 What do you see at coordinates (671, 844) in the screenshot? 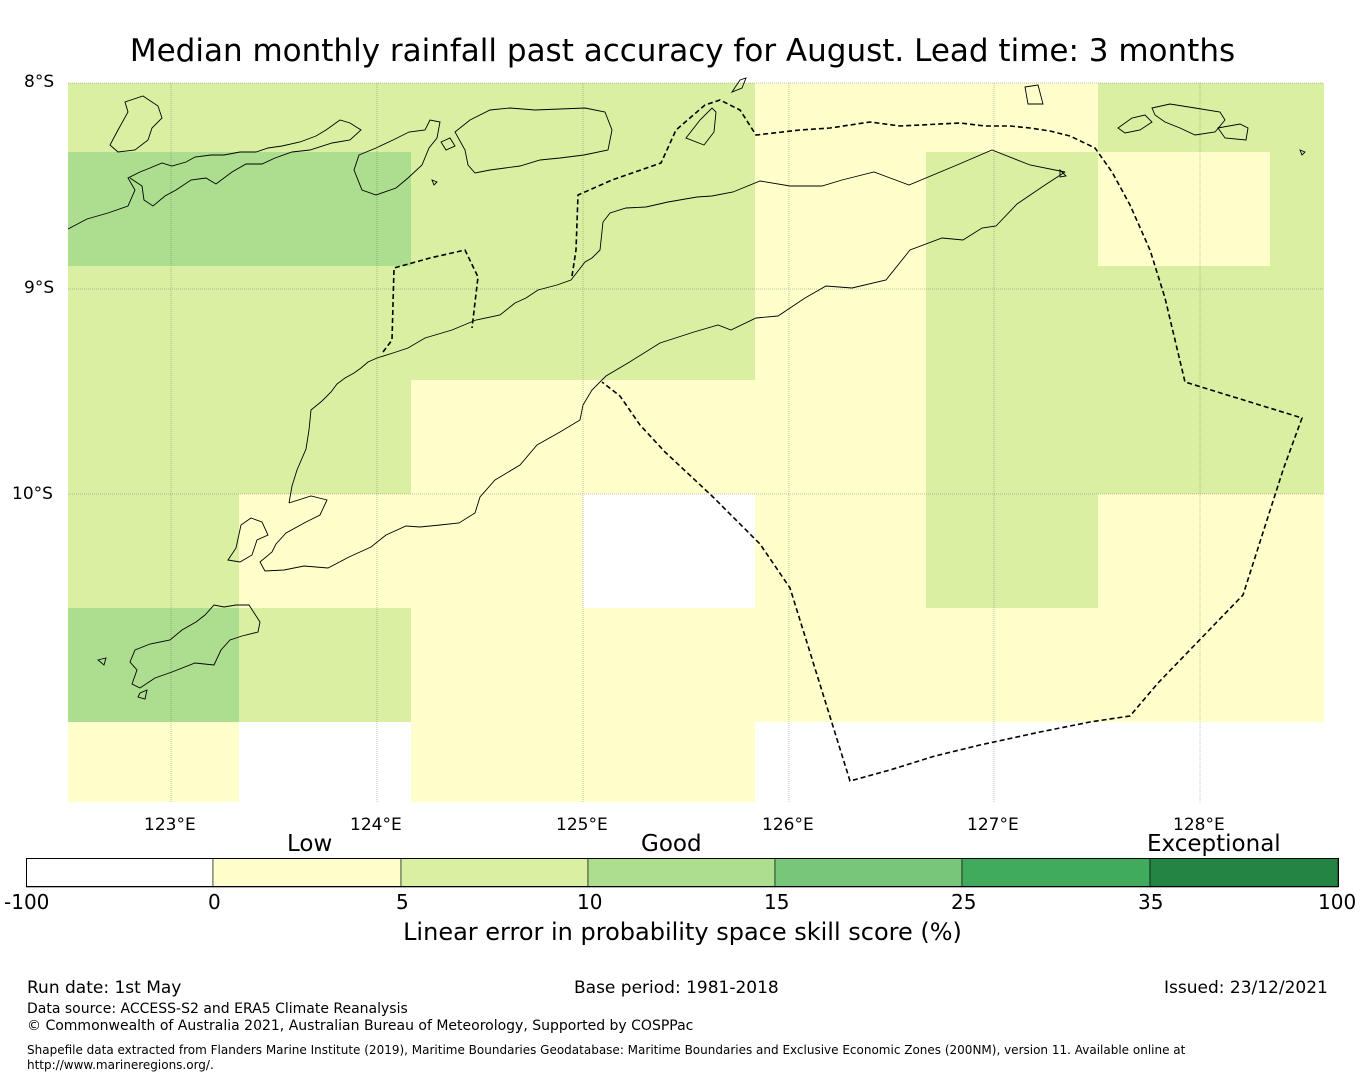
I see `category-good: Good` at bounding box center [671, 844].